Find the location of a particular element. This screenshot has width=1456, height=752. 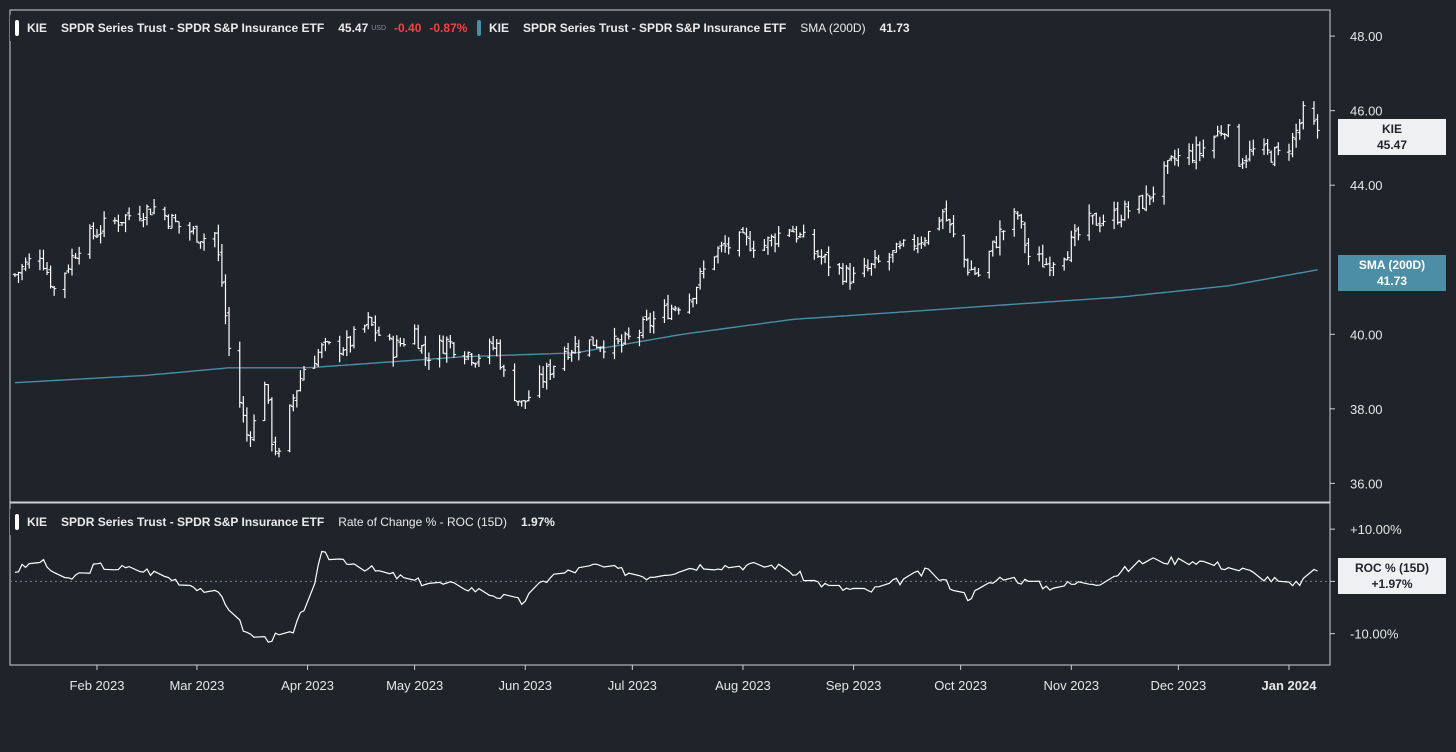

sma-tag: SMA (200D) 41.73 is located at coordinates (1392, 273).